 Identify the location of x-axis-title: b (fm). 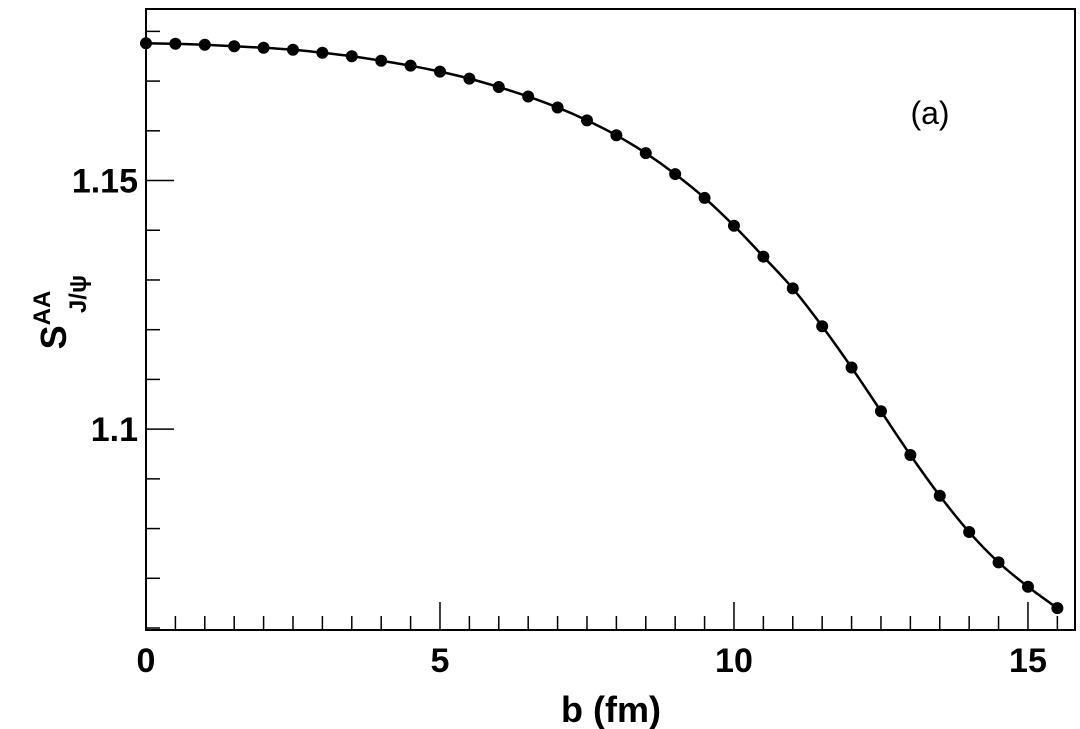
(611, 709).